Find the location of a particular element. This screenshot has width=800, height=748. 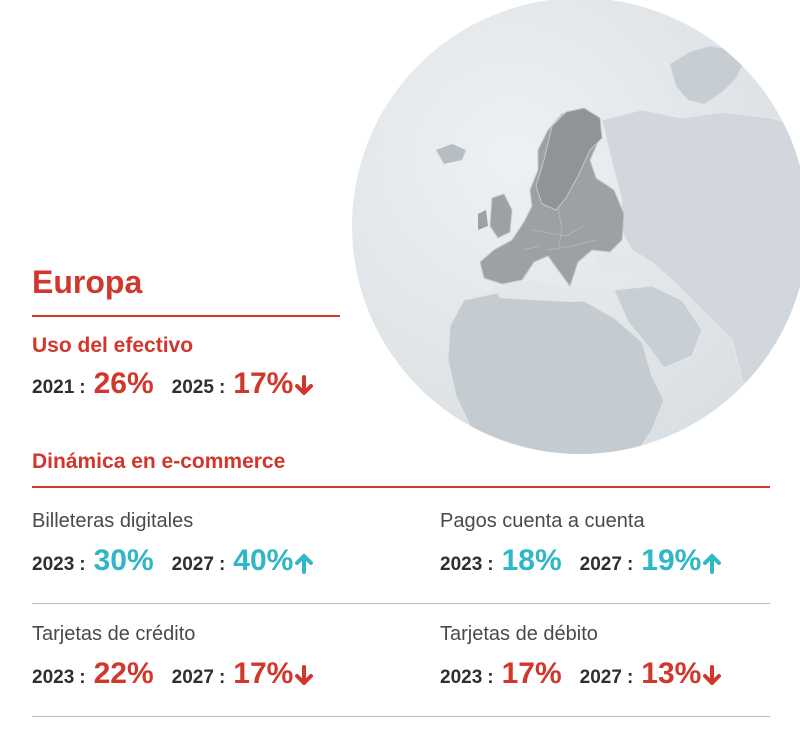

stat-value: 40% is located at coordinates (263, 560).